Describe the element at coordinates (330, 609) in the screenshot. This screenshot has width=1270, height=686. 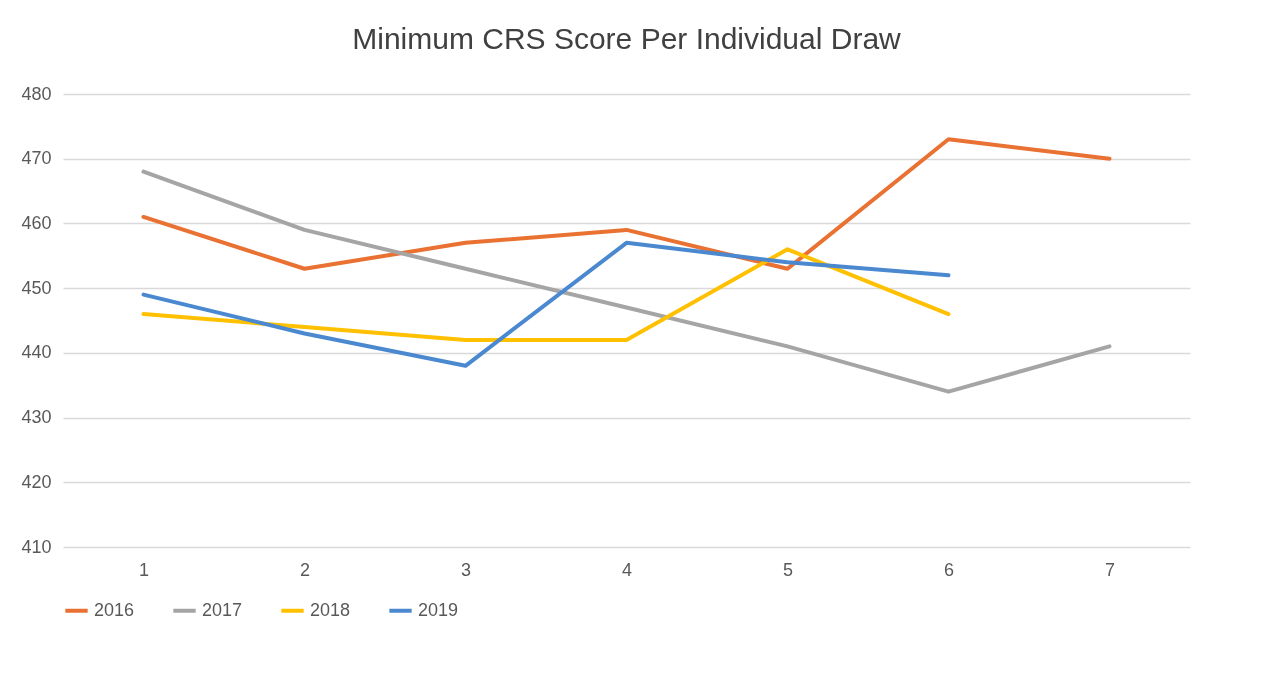
I see `legend-label: 2018` at that location.